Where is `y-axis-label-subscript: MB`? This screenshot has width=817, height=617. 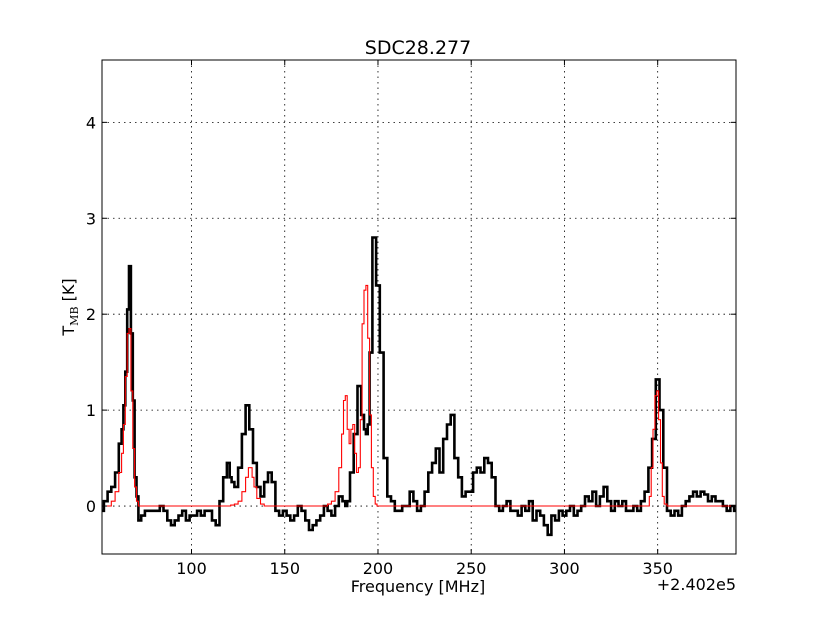 y-axis-label-subscript: MB is located at coordinates (74, 315).